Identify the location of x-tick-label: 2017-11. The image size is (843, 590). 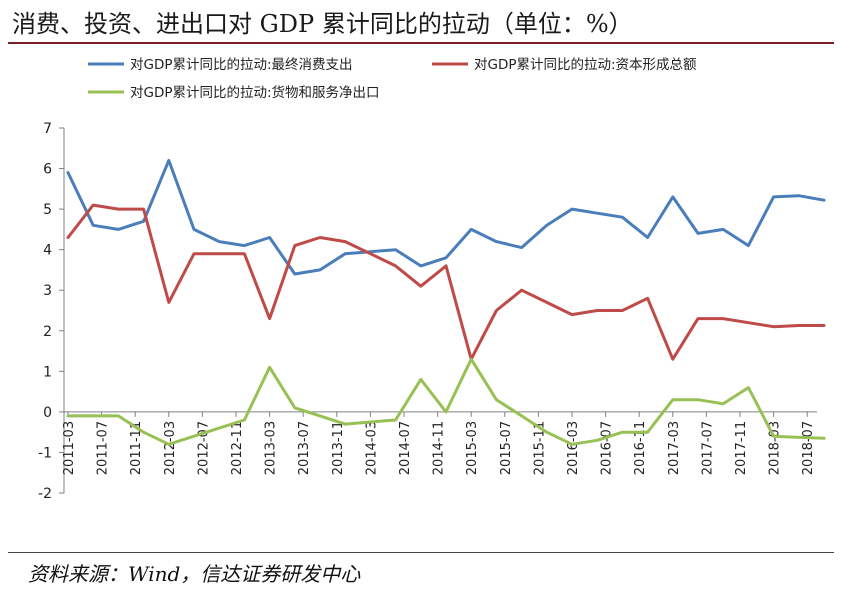
(741, 448).